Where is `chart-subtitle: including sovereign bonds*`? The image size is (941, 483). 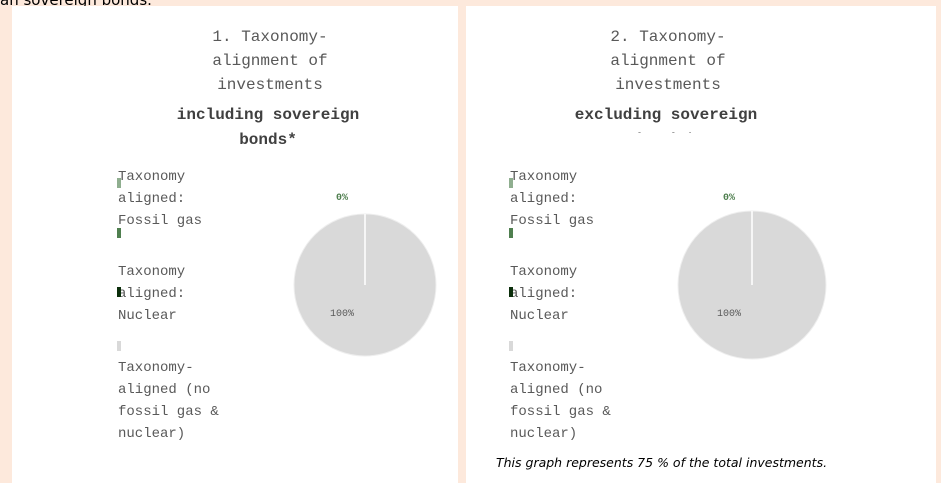
chart-subtitle: including sovereign bonds* is located at coordinates (268, 127).